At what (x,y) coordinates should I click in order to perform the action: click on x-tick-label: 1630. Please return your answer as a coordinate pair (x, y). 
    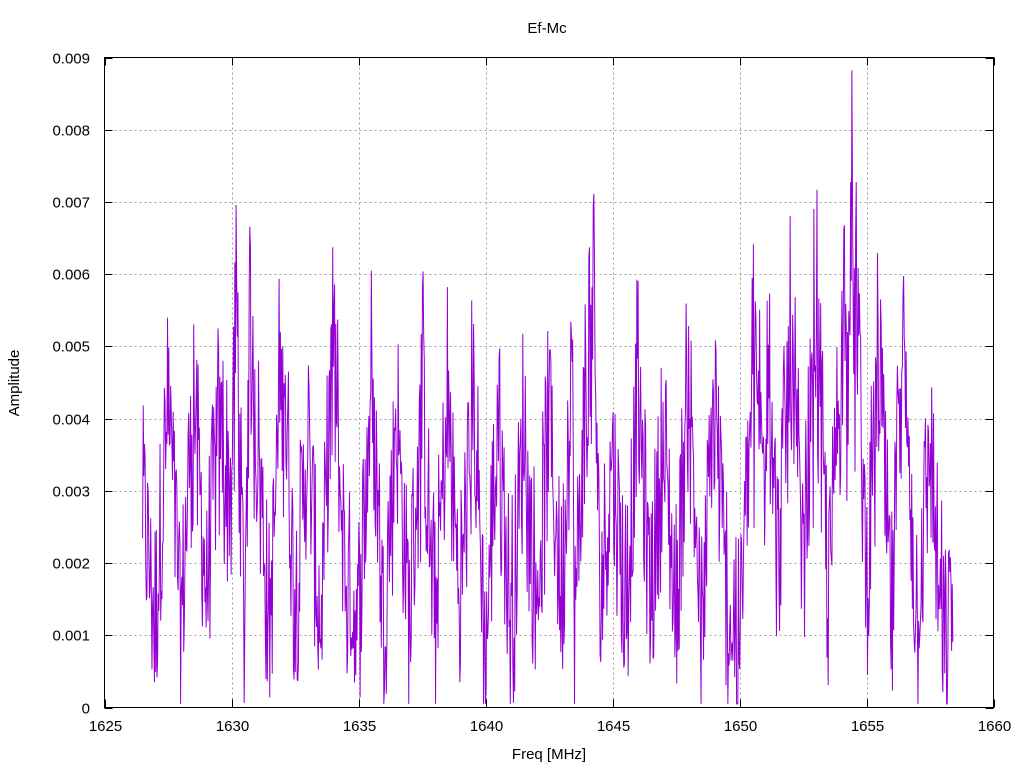
    Looking at the image, I should click on (232, 726).